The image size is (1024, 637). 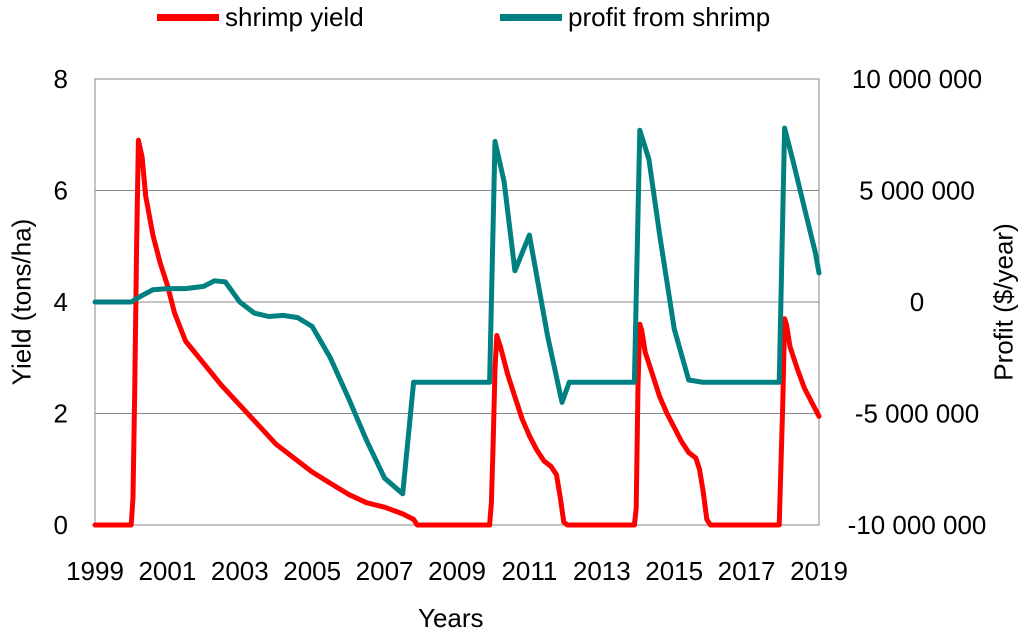 What do you see at coordinates (385, 571) in the screenshot?
I see `x-tick-label: 2007` at bounding box center [385, 571].